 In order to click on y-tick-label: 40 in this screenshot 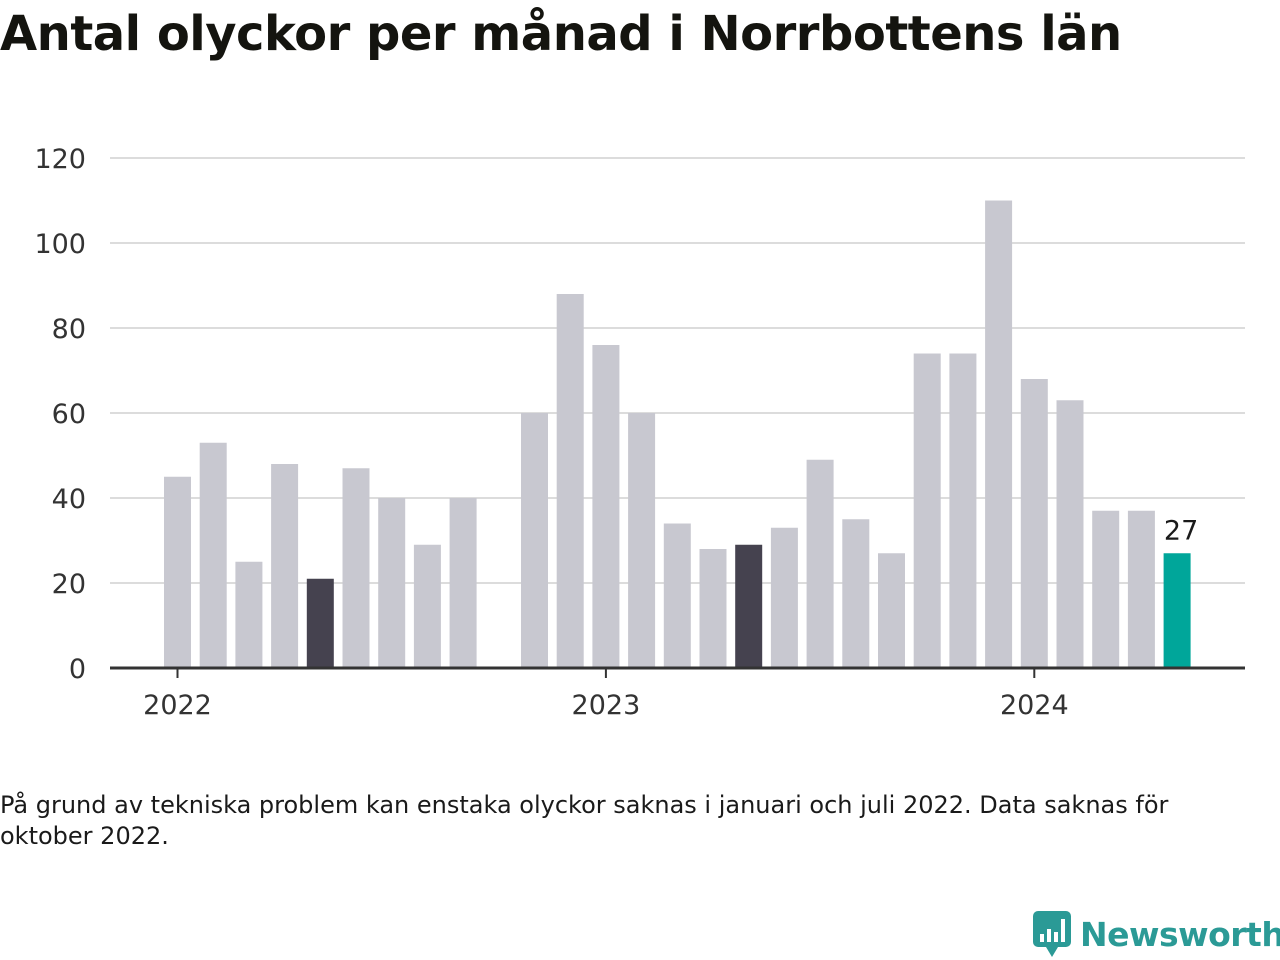, I will do `click(69, 499)`.